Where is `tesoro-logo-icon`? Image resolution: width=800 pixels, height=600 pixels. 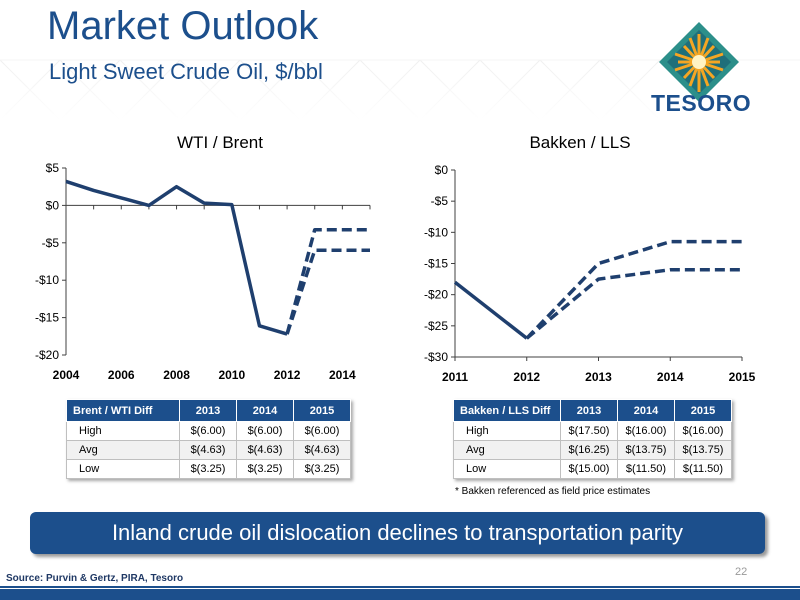 tesoro-logo-icon is located at coordinates (699, 62).